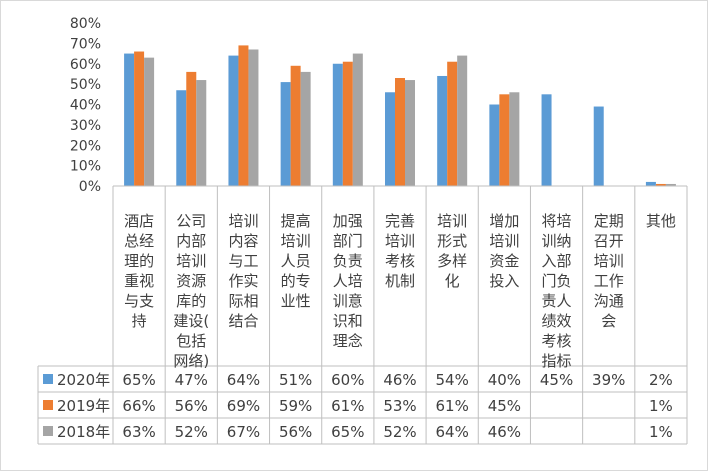 The width and height of the screenshot is (708, 474). Describe the element at coordinates (348, 301) in the screenshot. I see `category-label: 训意` at that location.